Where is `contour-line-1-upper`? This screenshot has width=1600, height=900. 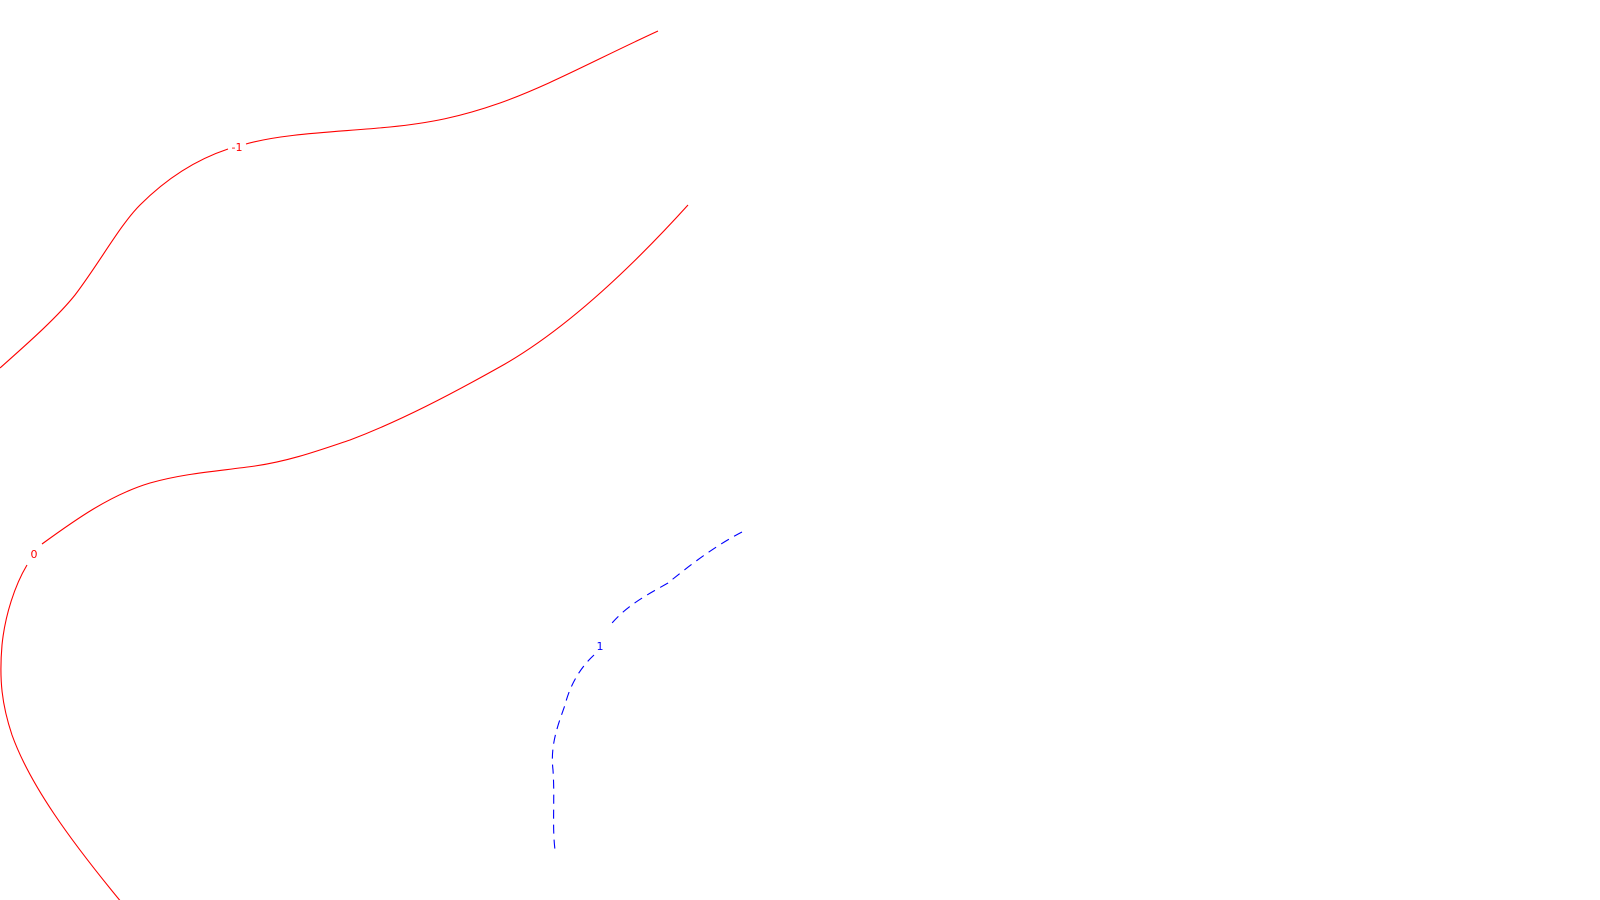 contour-line-1-upper is located at coordinates (677, 577).